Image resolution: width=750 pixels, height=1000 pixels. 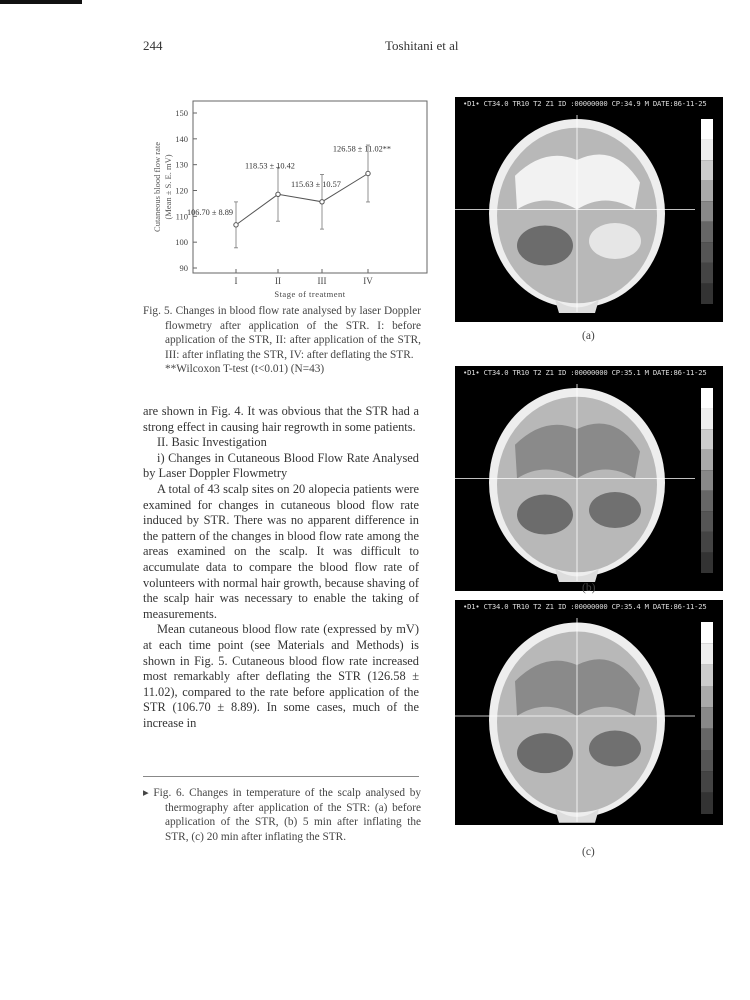 I want to click on x-tick-label: I, so click(x=236, y=281).